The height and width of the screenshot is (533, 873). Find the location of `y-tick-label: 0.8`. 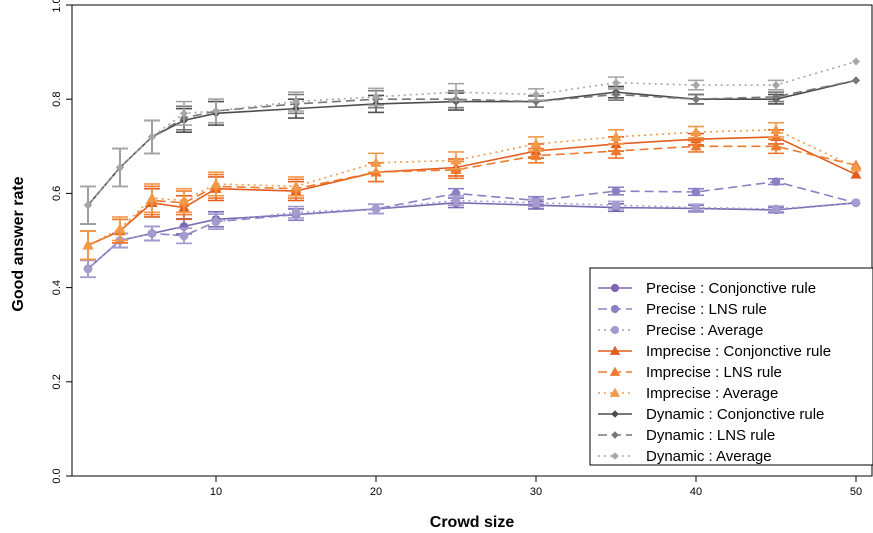

y-tick-label: 0.8 is located at coordinates (57, 99).